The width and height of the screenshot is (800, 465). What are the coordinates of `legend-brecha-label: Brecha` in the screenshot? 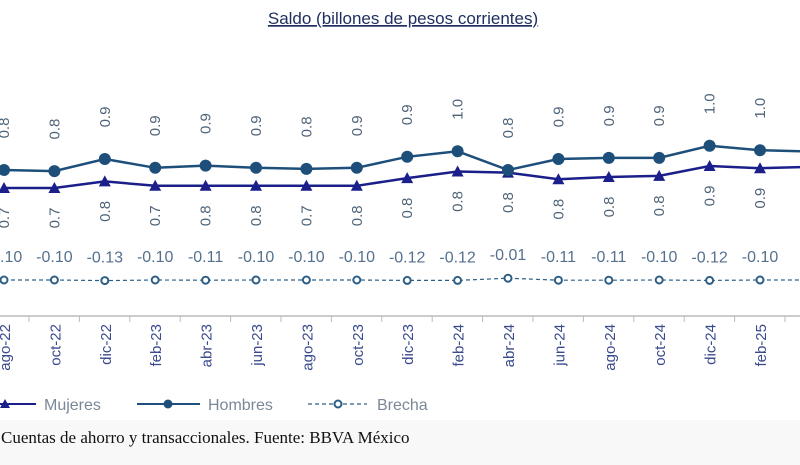 It's located at (402, 405).